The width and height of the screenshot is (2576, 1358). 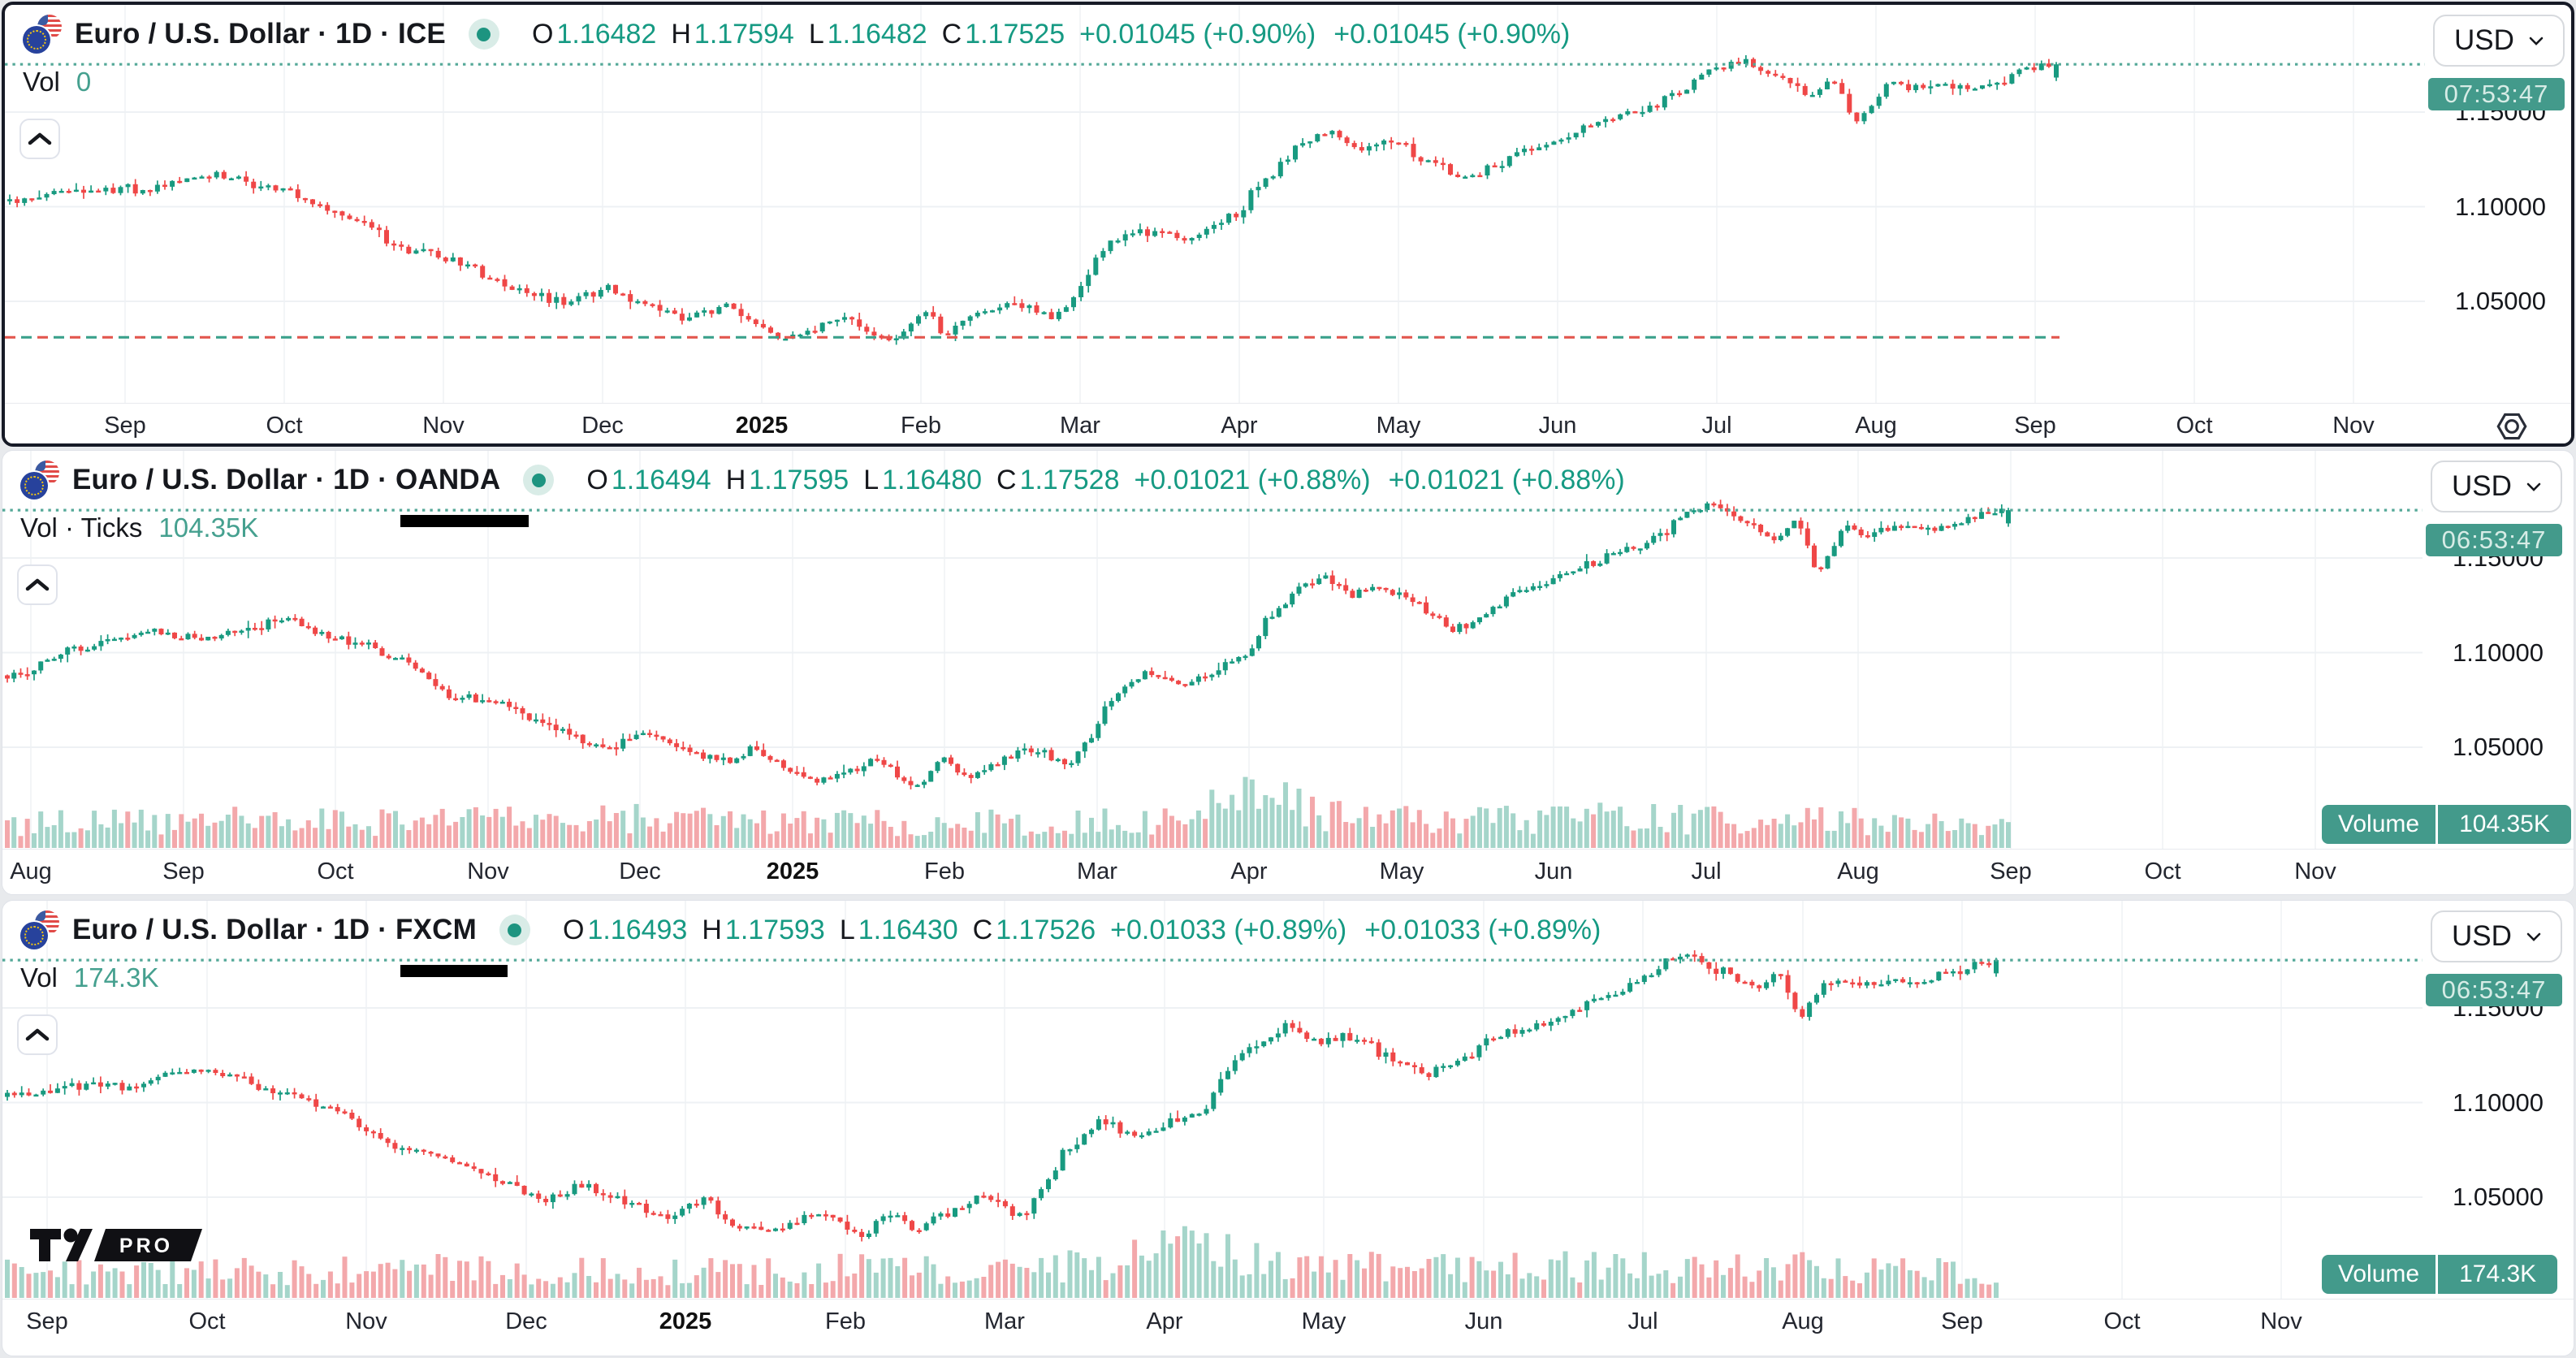 I want to click on gear-icon, so click(x=2512, y=425).